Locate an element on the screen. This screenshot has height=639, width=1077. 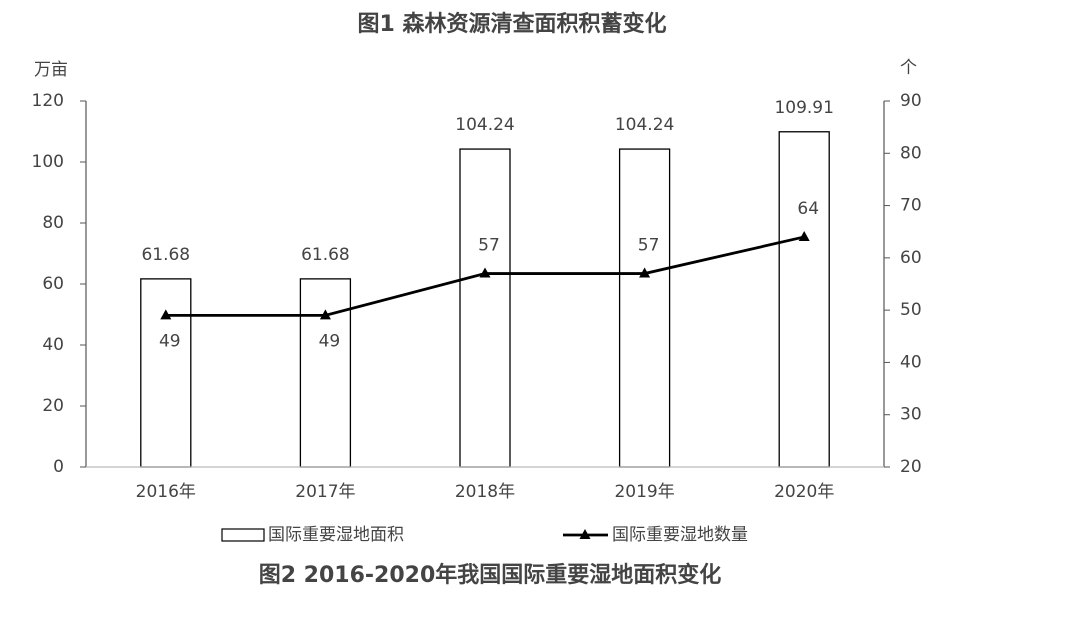
y2-tick-label: 30 is located at coordinates (911, 415).